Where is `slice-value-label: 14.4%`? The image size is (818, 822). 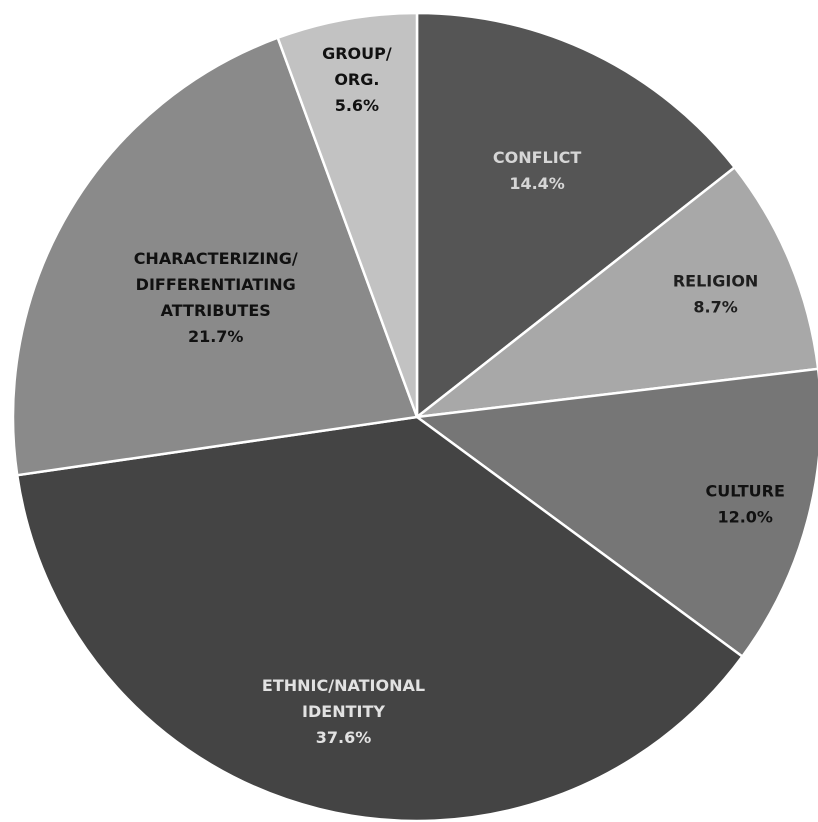
slice-value-label: 14.4% is located at coordinates (537, 183).